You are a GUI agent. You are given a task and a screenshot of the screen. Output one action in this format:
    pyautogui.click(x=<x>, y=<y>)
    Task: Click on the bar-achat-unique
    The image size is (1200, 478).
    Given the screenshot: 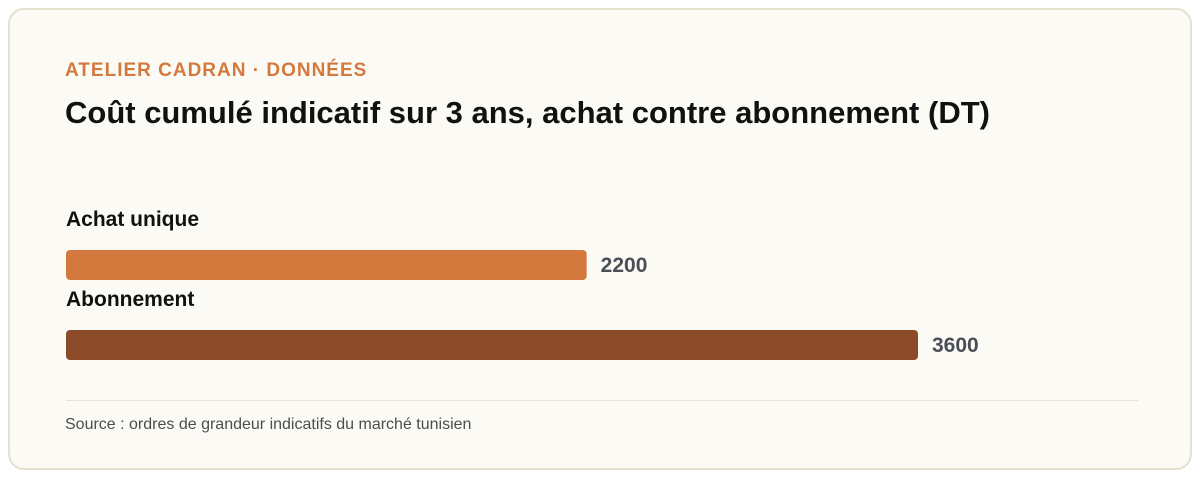 What is the action you would take?
    pyautogui.click(x=326, y=265)
    